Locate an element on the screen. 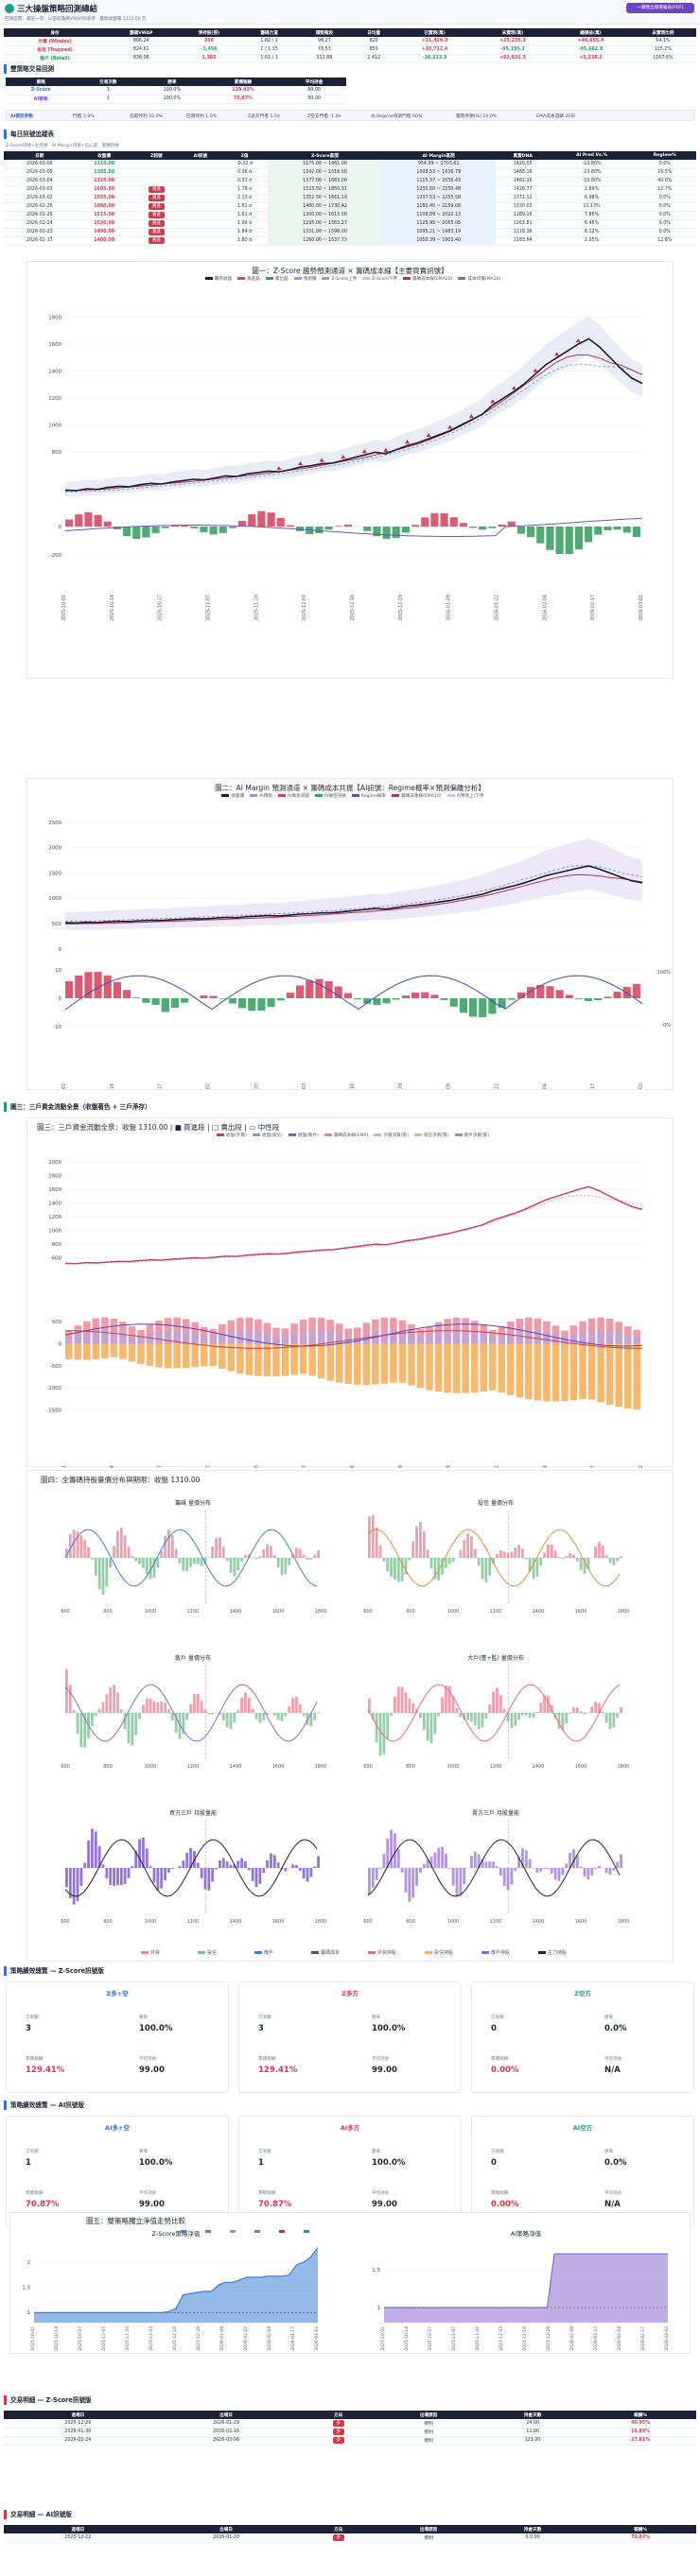 The image size is (700, 2576). table-row: 2025-12-29 2026-01-29 多 停利 24.00 40.95% is located at coordinates (350, 2424).